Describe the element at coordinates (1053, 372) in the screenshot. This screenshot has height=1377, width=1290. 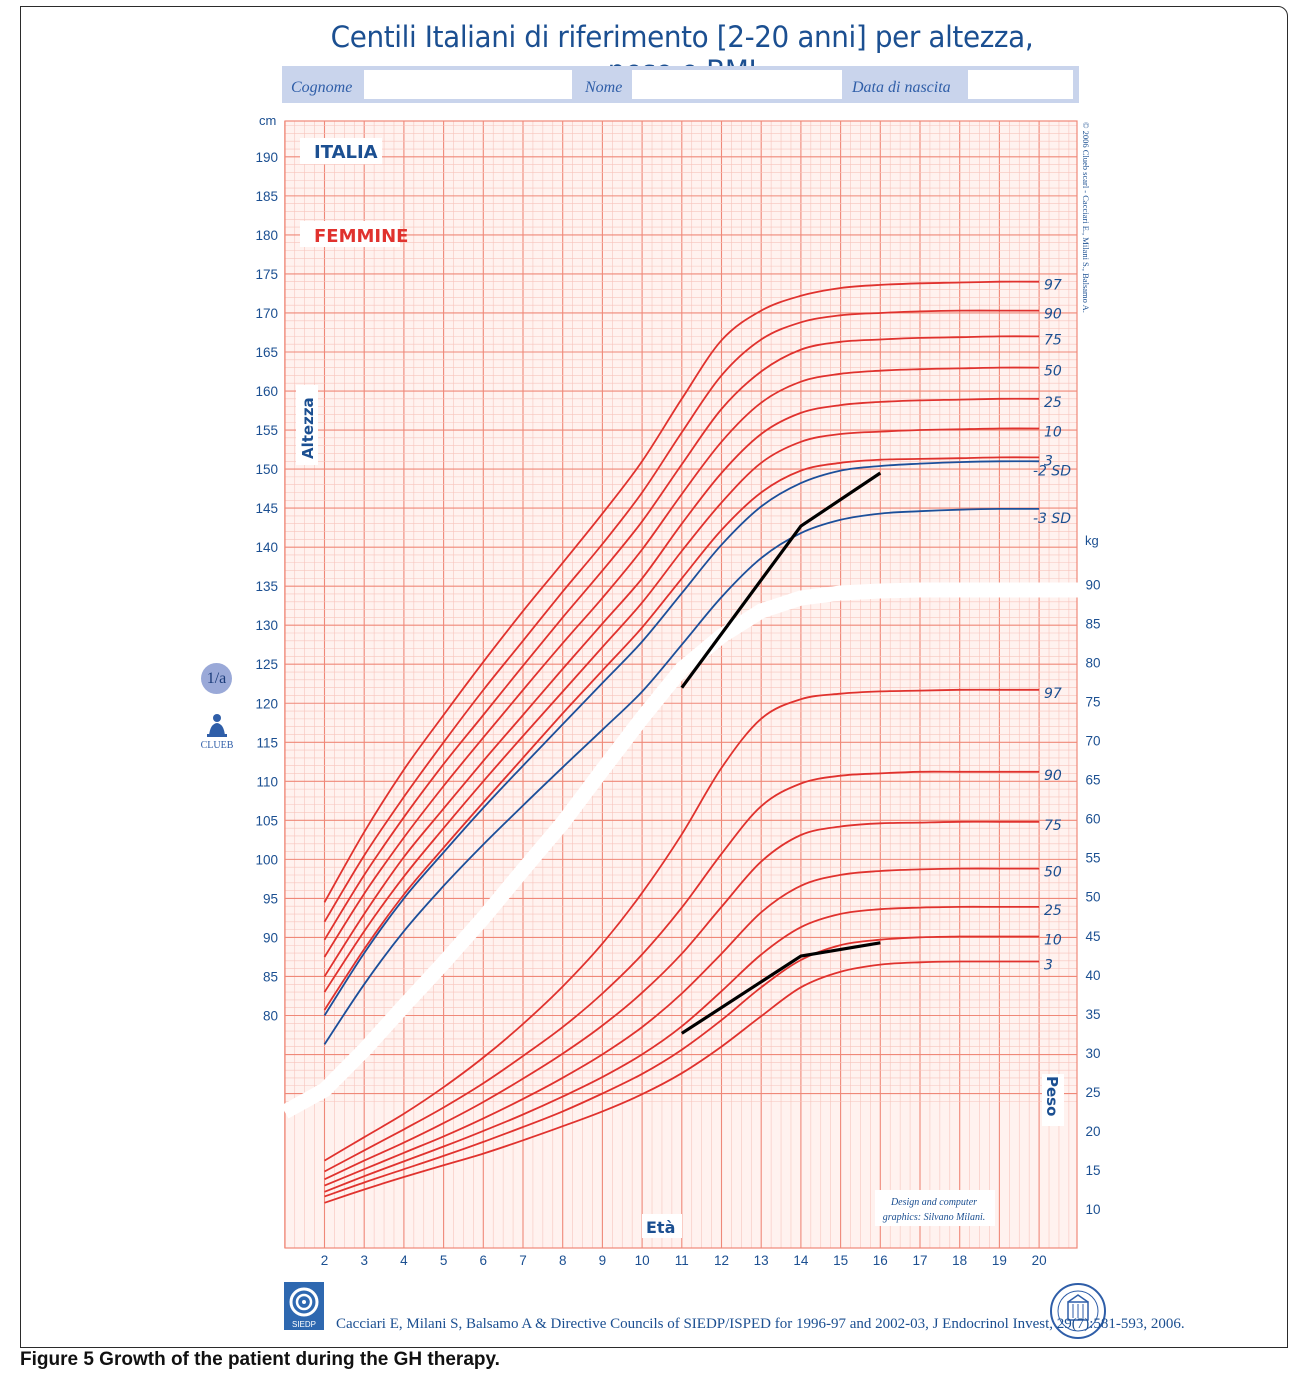
I see `height-series-label: 50` at that location.